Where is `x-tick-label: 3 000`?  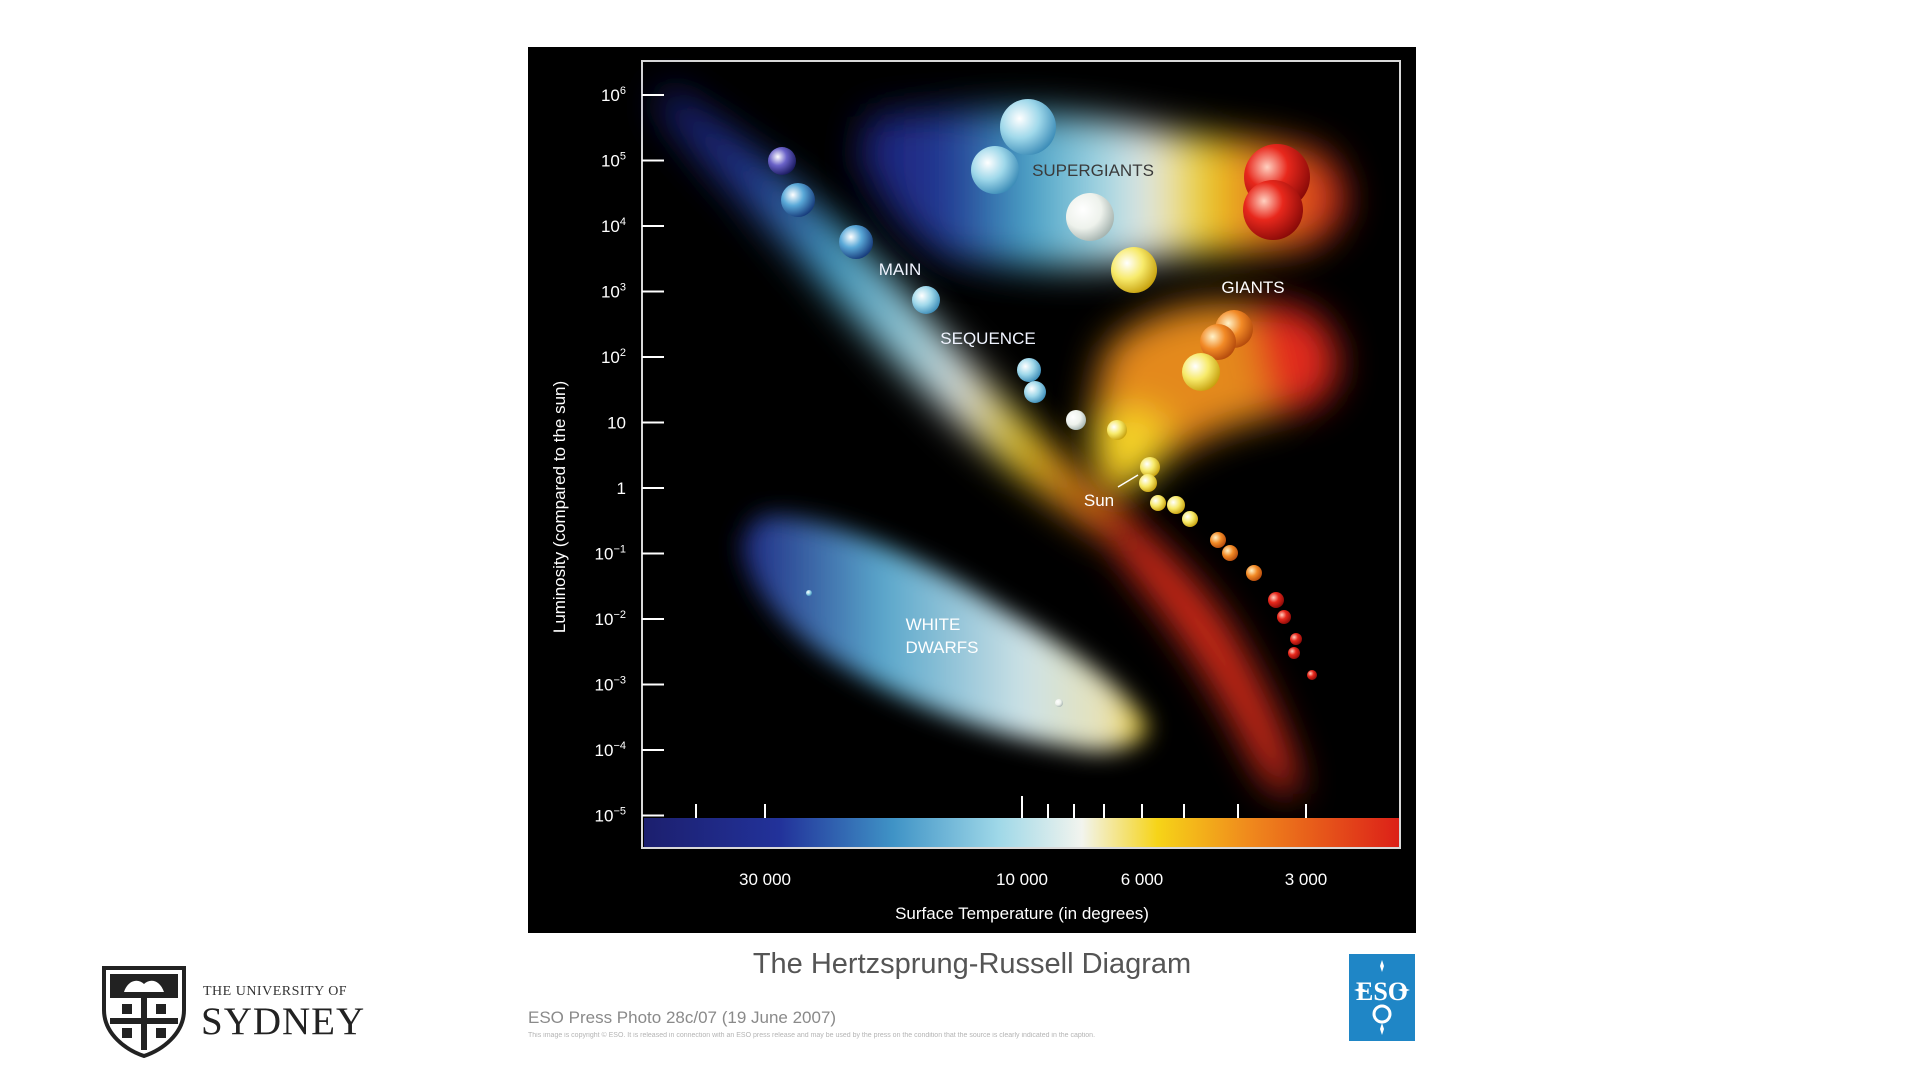 x-tick-label: 3 000 is located at coordinates (1306, 879).